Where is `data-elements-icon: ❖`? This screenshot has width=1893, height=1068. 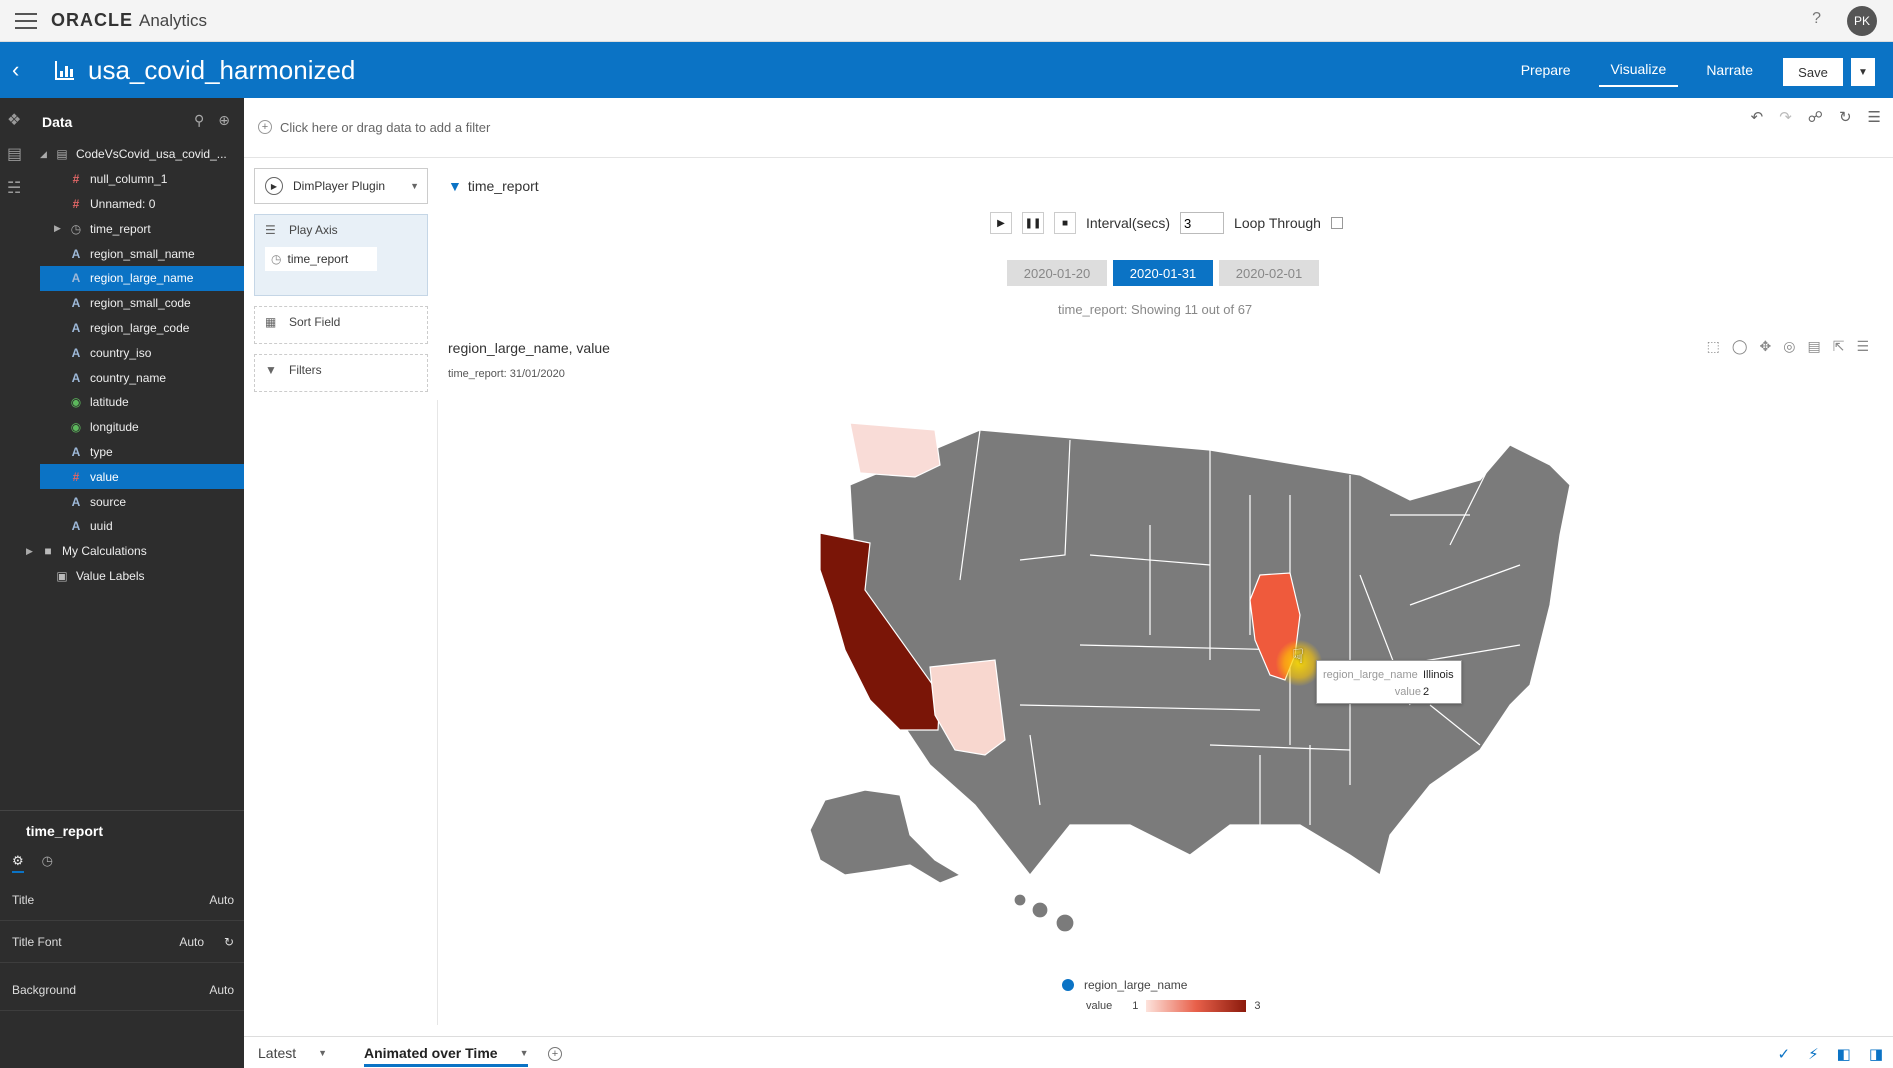 data-elements-icon: ❖ is located at coordinates (14, 120).